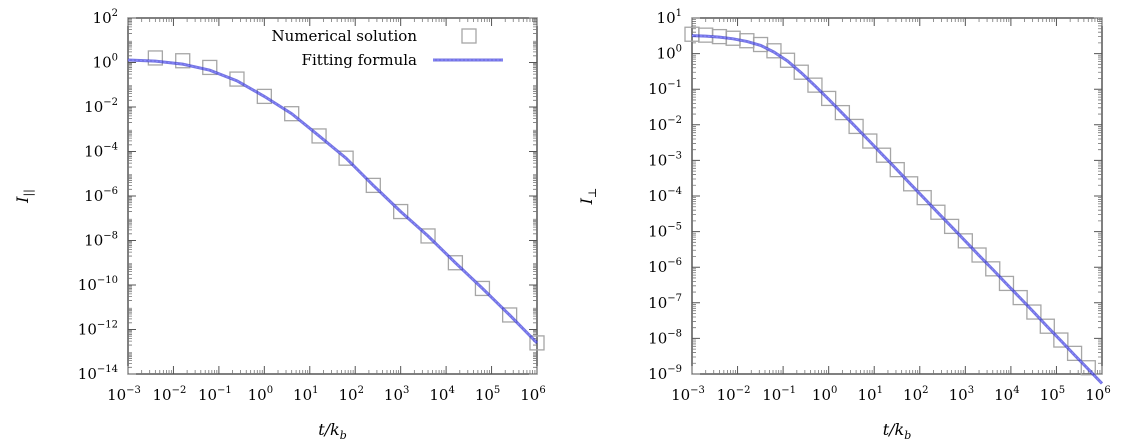 The image size is (1125, 445). Describe the element at coordinates (665, 88) in the screenshot. I see `y-tick-label: 10⁻¹` at that location.